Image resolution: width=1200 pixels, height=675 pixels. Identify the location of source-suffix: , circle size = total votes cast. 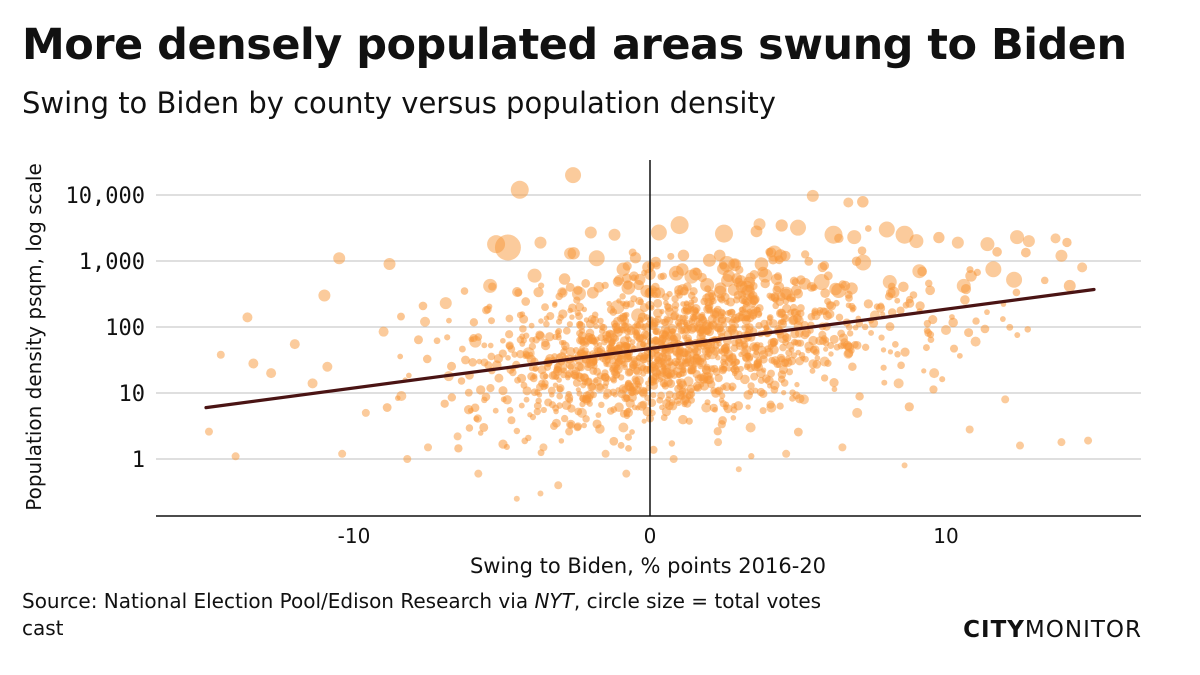
(422, 614).